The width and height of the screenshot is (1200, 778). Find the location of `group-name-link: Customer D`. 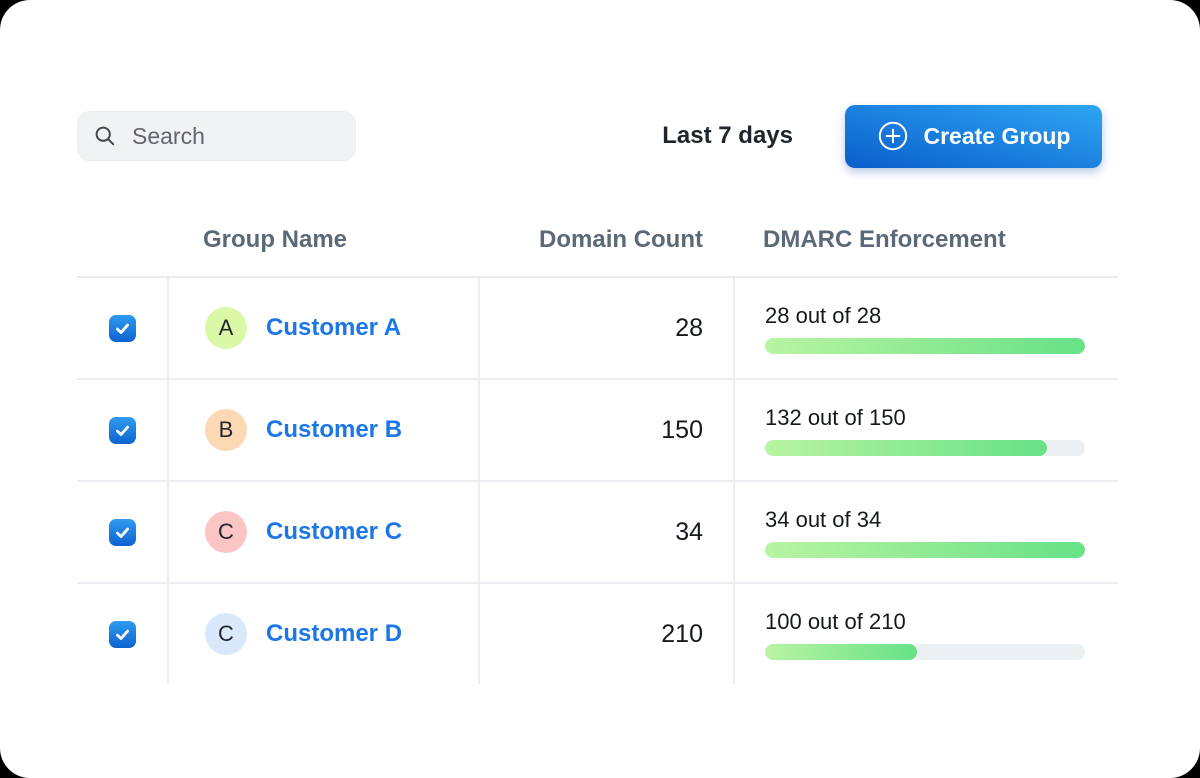

group-name-link: Customer D is located at coordinates (334, 633).